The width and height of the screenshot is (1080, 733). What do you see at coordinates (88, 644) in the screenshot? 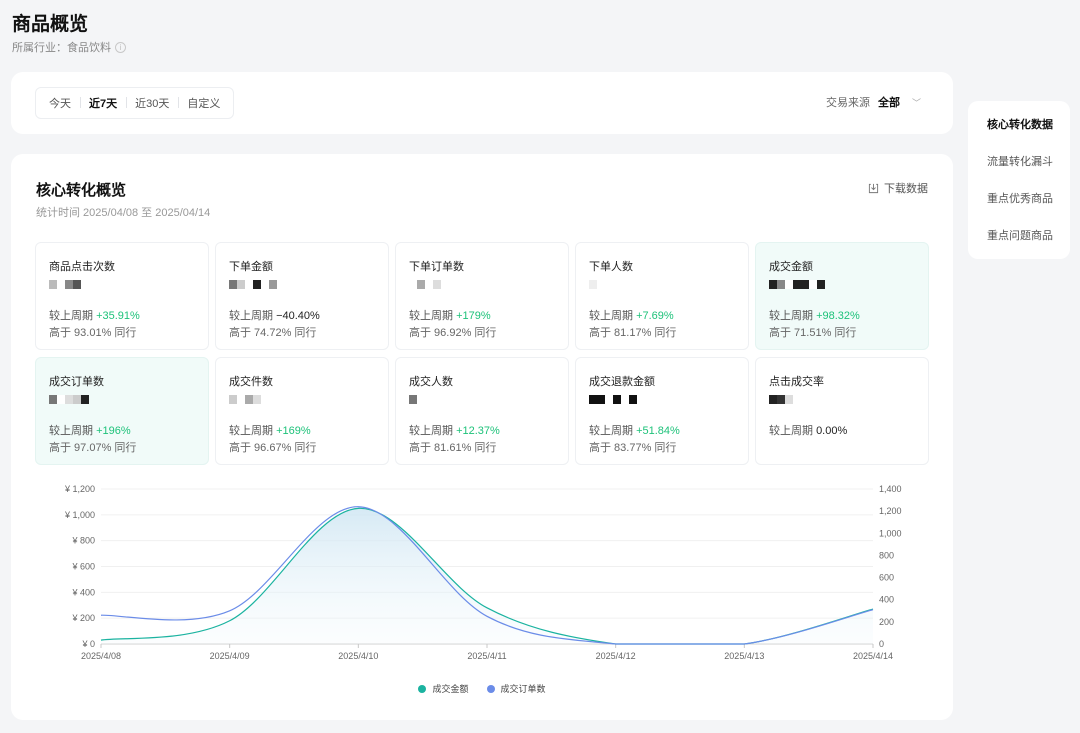
I see `y-left-tick-label: ¥ 0` at bounding box center [88, 644].